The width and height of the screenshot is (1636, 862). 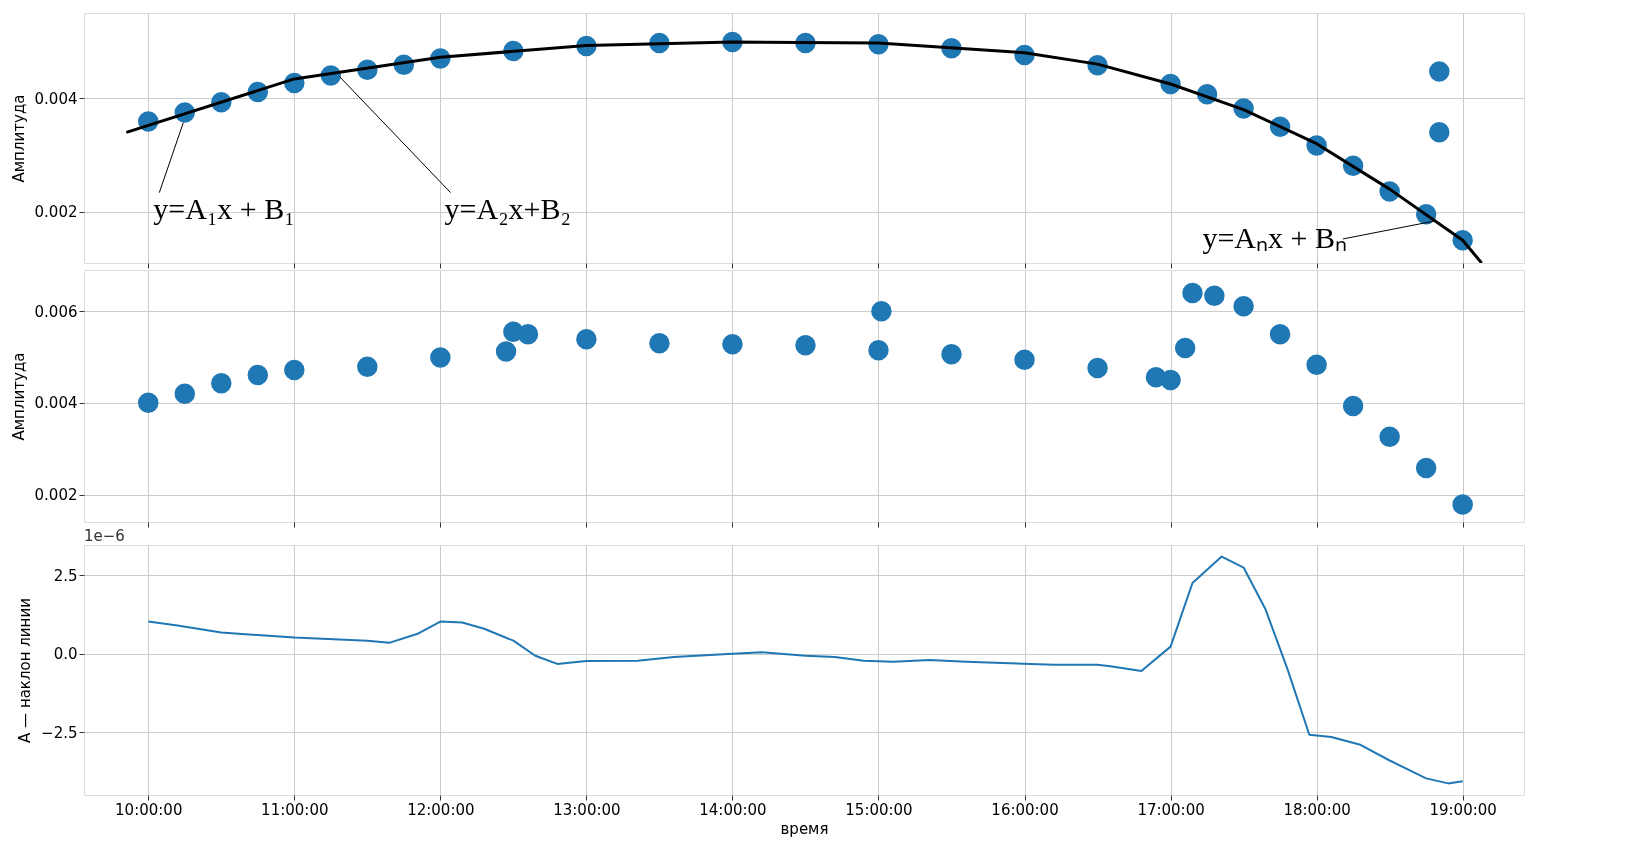 I want to click on x-tick-label: 15:00:00, so click(x=879, y=809).